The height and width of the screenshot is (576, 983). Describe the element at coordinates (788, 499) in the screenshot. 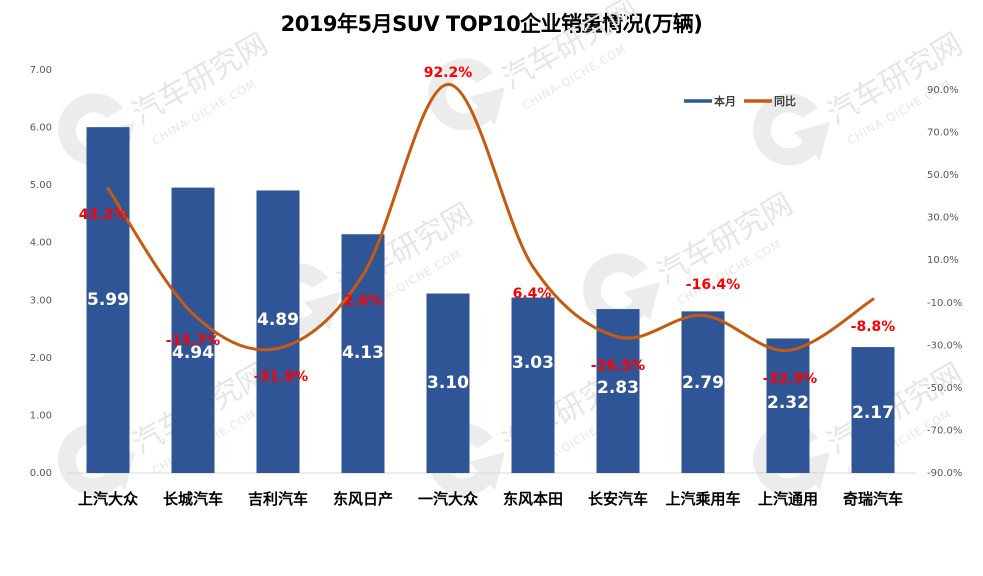

I see `x-tick-label: 上汽通用` at that location.